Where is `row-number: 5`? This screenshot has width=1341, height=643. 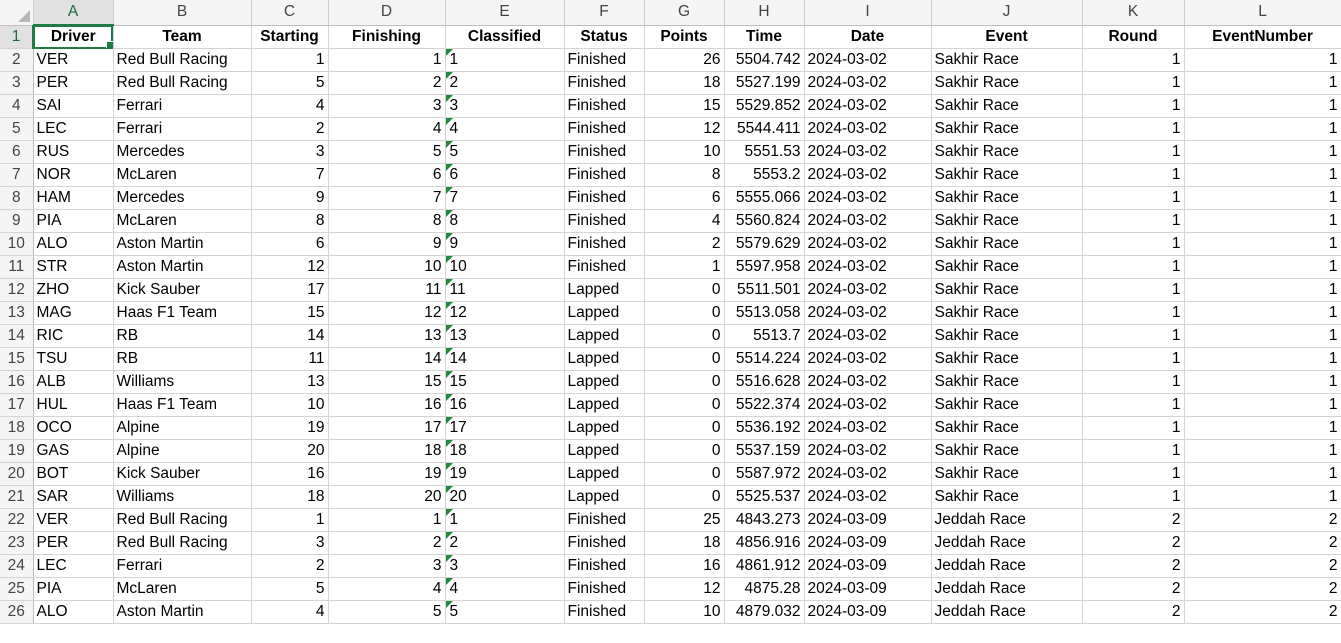
row-number: 5 is located at coordinates (17, 129).